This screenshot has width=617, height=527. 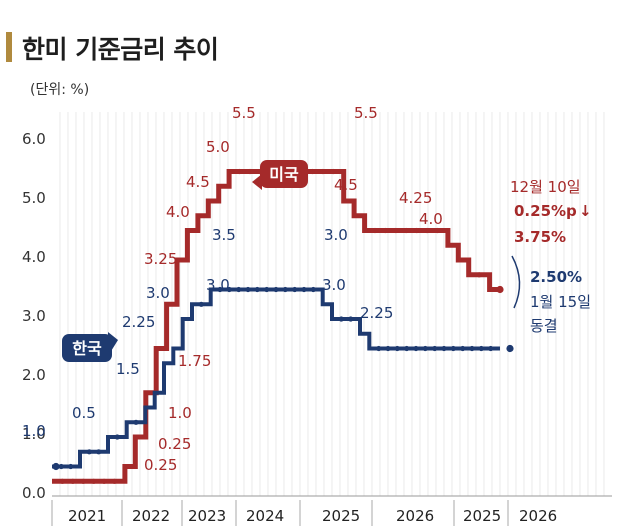 What do you see at coordinates (341, 516) in the screenshot?
I see `x-tick-label: 2025` at bounding box center [341, 516].